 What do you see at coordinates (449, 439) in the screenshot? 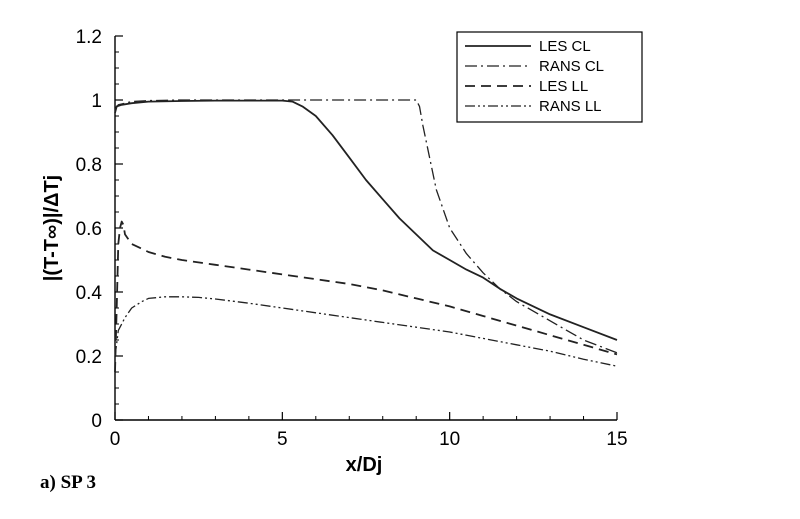
I see `x-tick-label: 10` at bounding box center [449, 439].